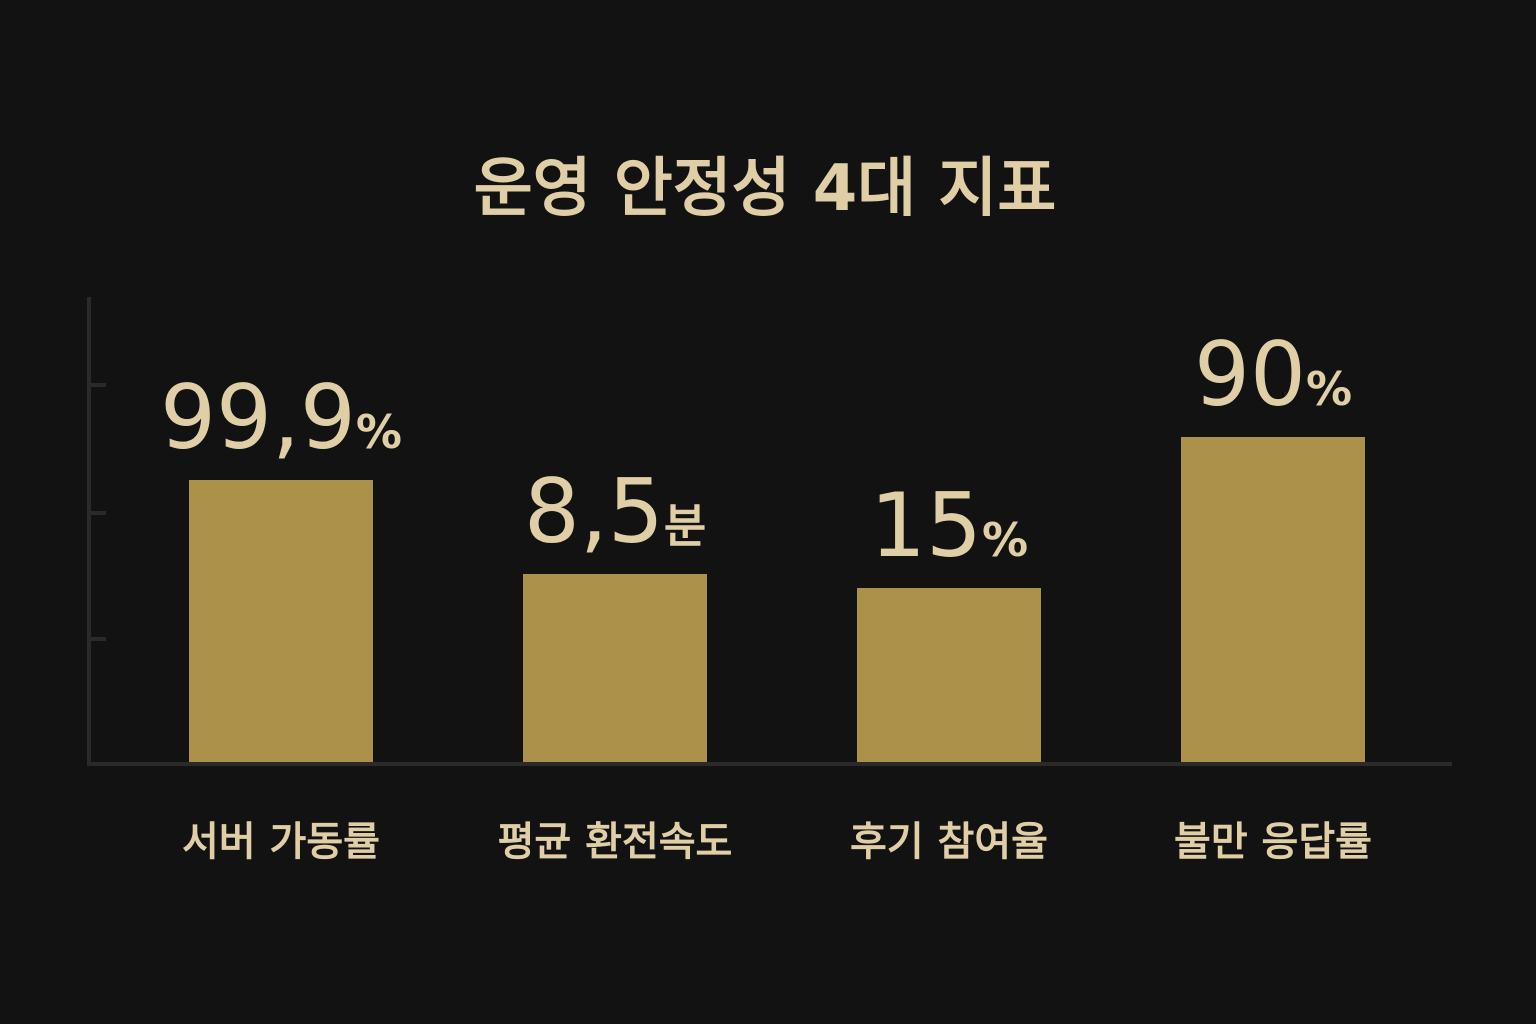 Image resolution: width=1536 pixels, height=1024 pixels. I want to click on data-label: 15%, so click(949, 525).